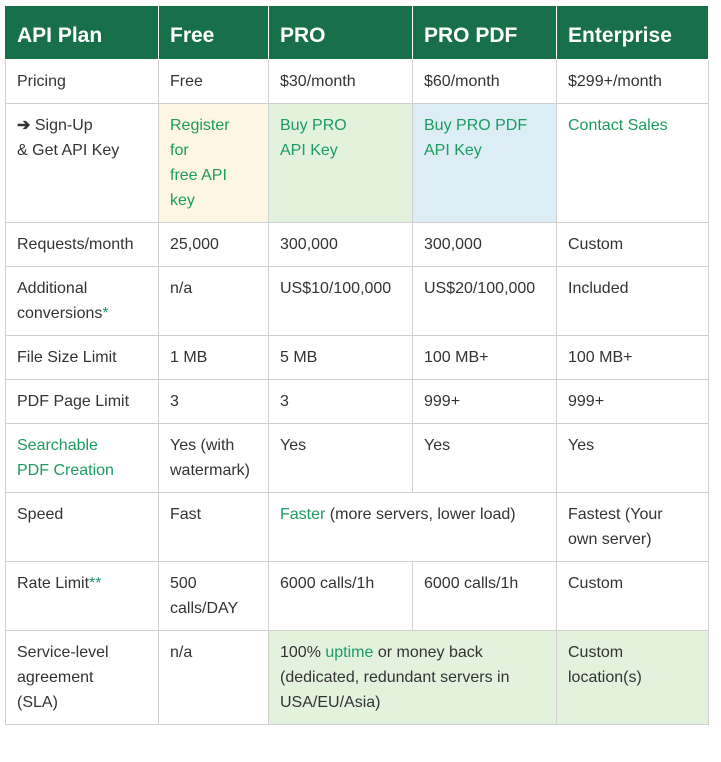 This screenshot has width=721, height=762. What do you see at coordinates (82, 301) in the screenshot?
I see `row-label-additional: Additional conversions*` at bounding box center [82, 301].